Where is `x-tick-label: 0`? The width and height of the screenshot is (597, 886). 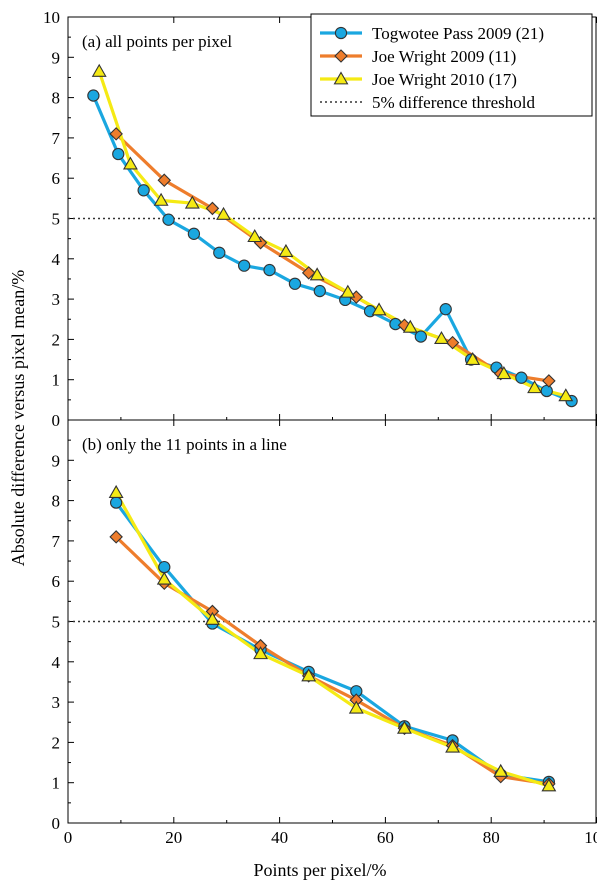
x-tick-label: 0 is located at coordinates (68, 837).